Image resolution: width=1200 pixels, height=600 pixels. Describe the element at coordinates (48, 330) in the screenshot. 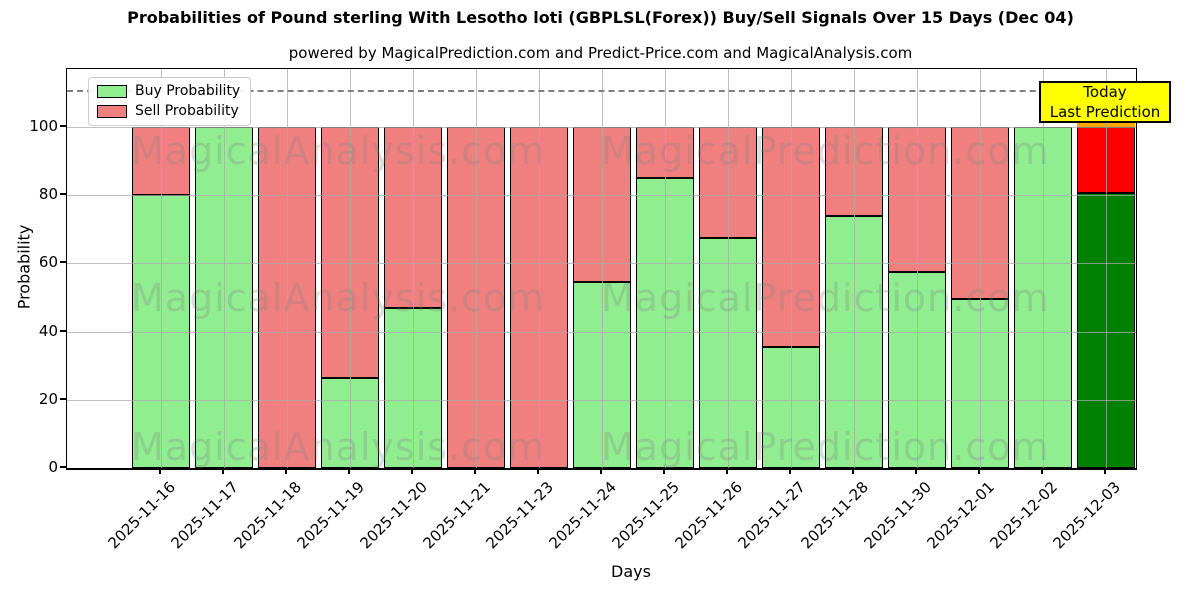

I see `y-tick-label: 40` at that location.